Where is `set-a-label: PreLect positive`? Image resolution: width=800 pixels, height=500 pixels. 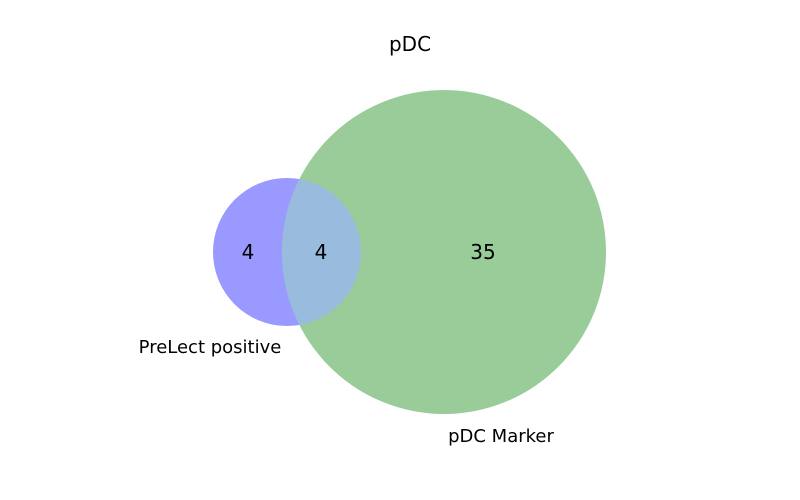 set-a-label: PreLect positive is located at coordinates (210, 347).